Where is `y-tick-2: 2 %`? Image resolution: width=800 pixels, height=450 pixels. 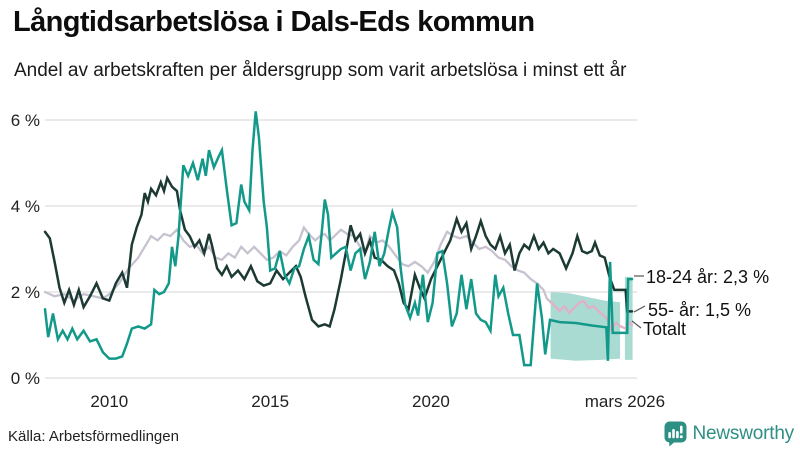
y-tick-2: 2 % is located at coordinates (25, 292).